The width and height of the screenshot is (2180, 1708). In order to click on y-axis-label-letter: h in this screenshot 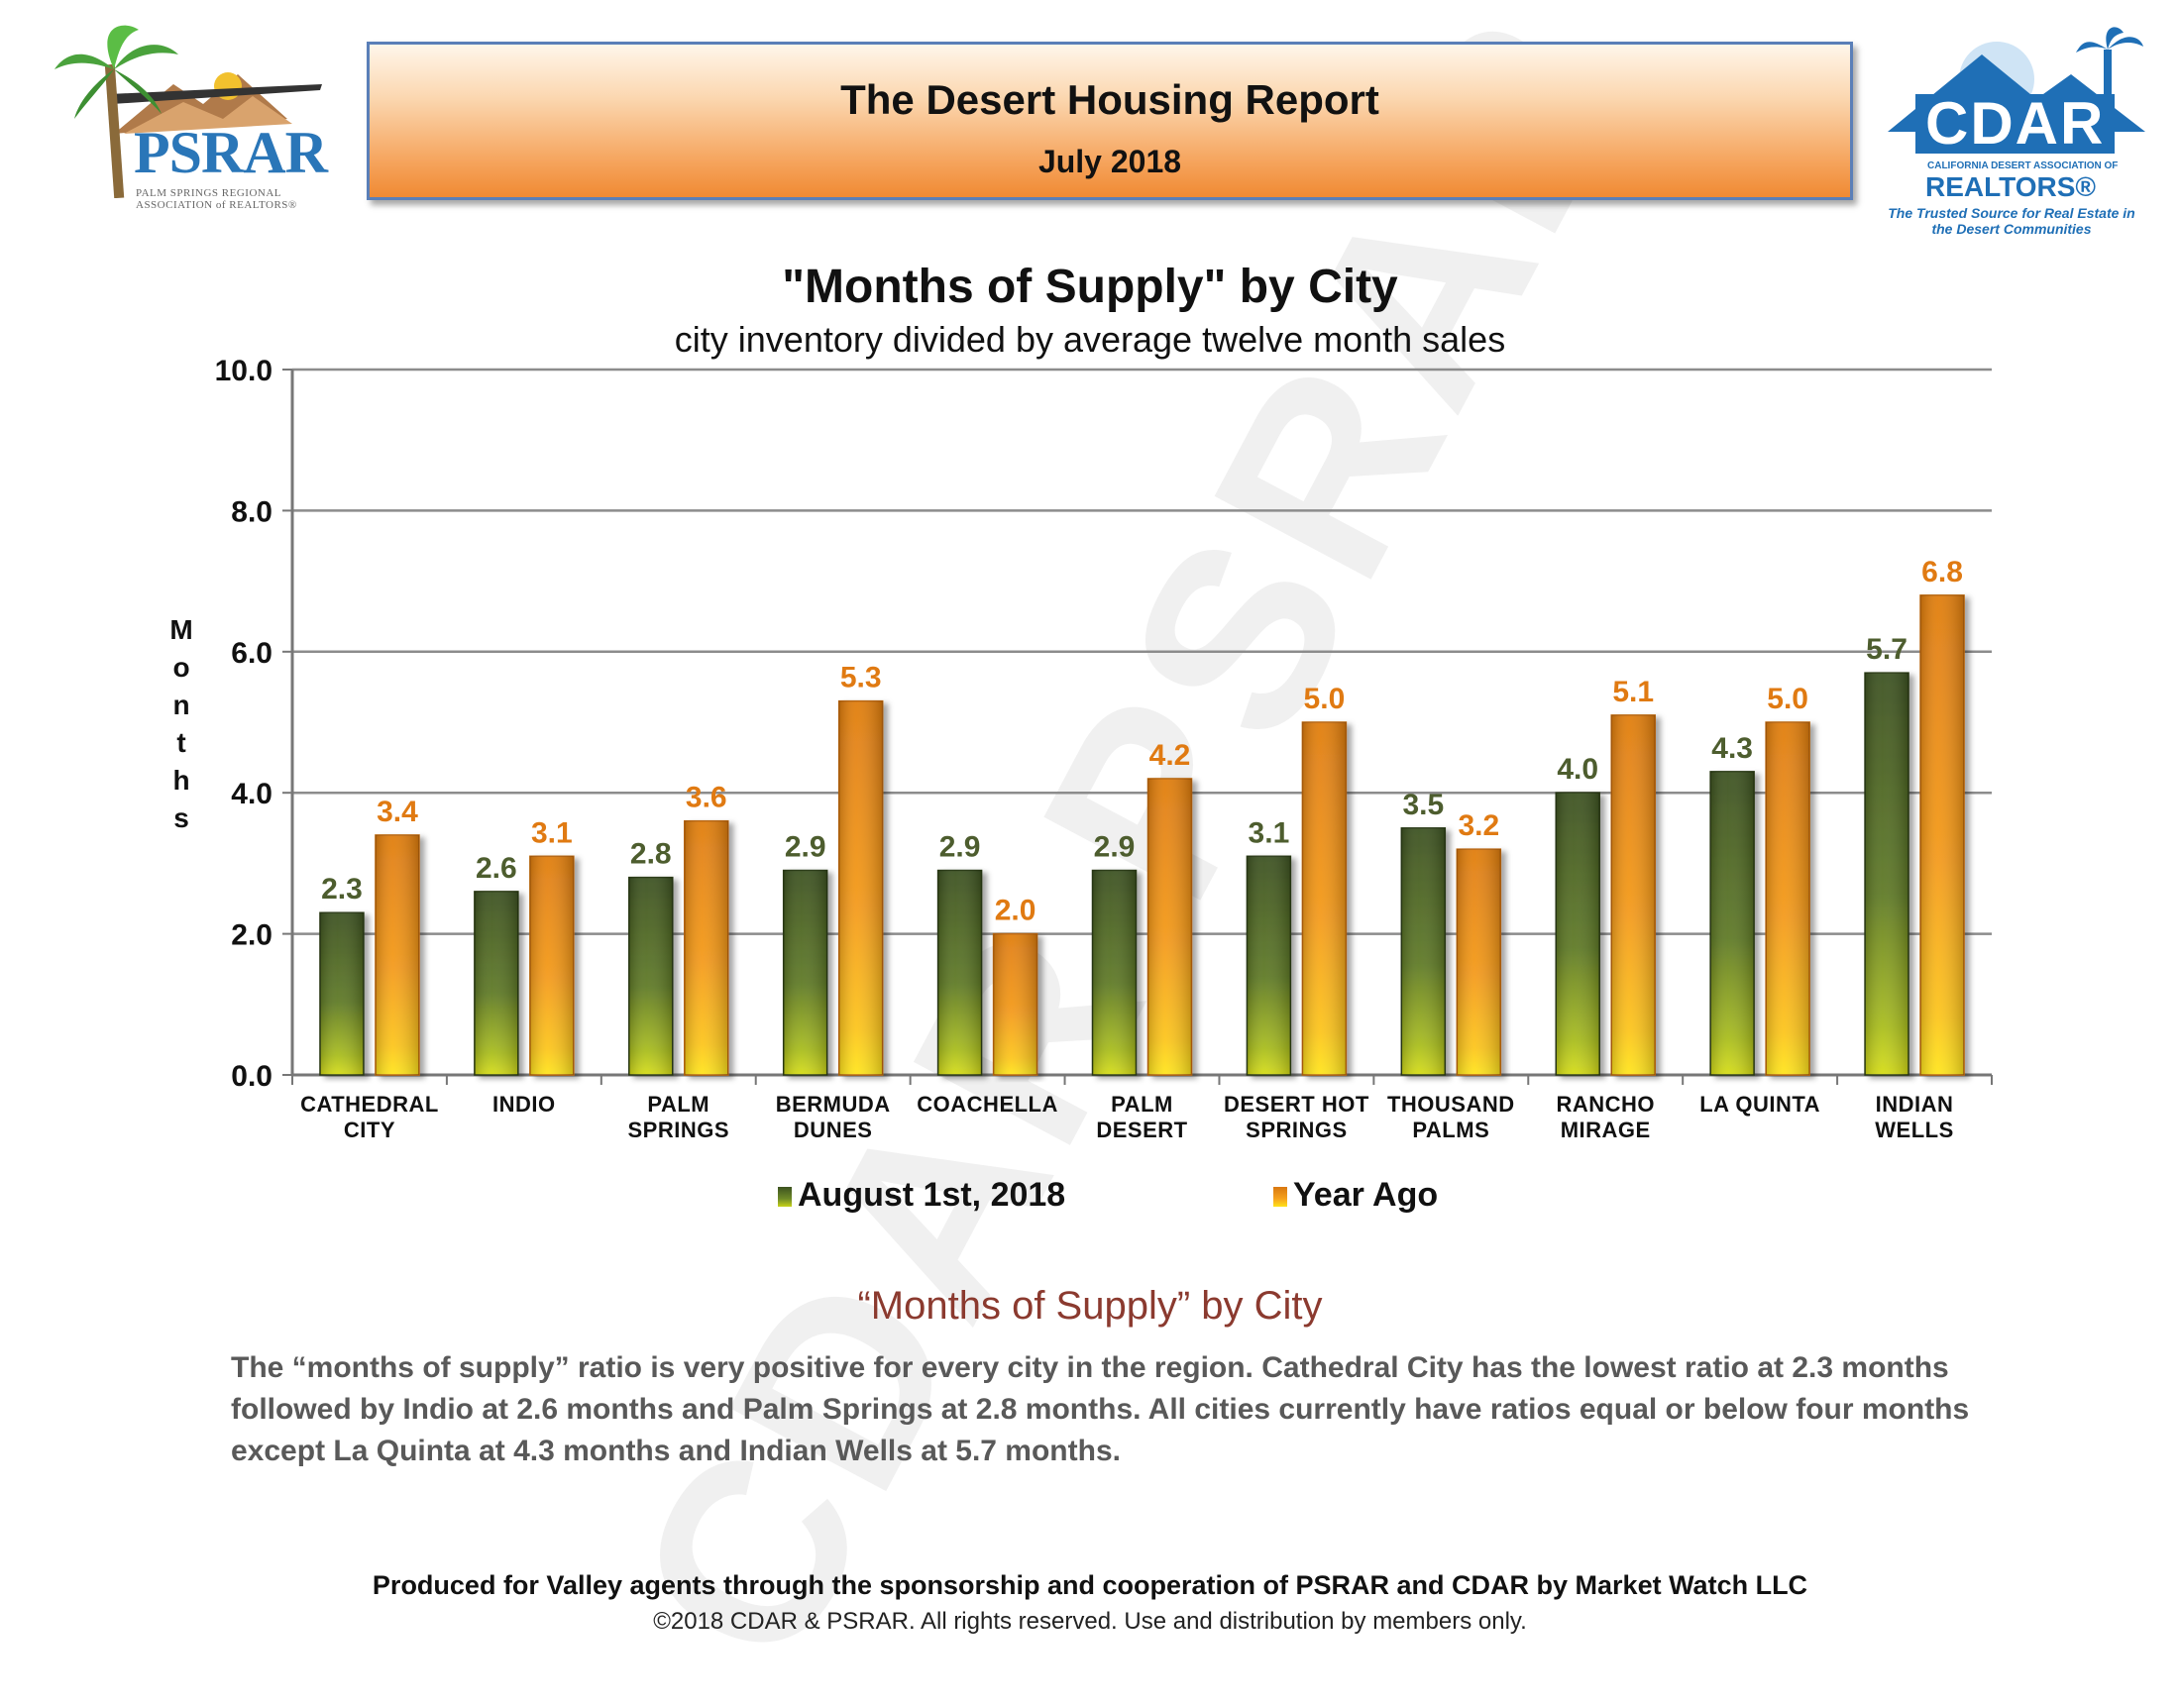, I will do `click(181, 780)`.